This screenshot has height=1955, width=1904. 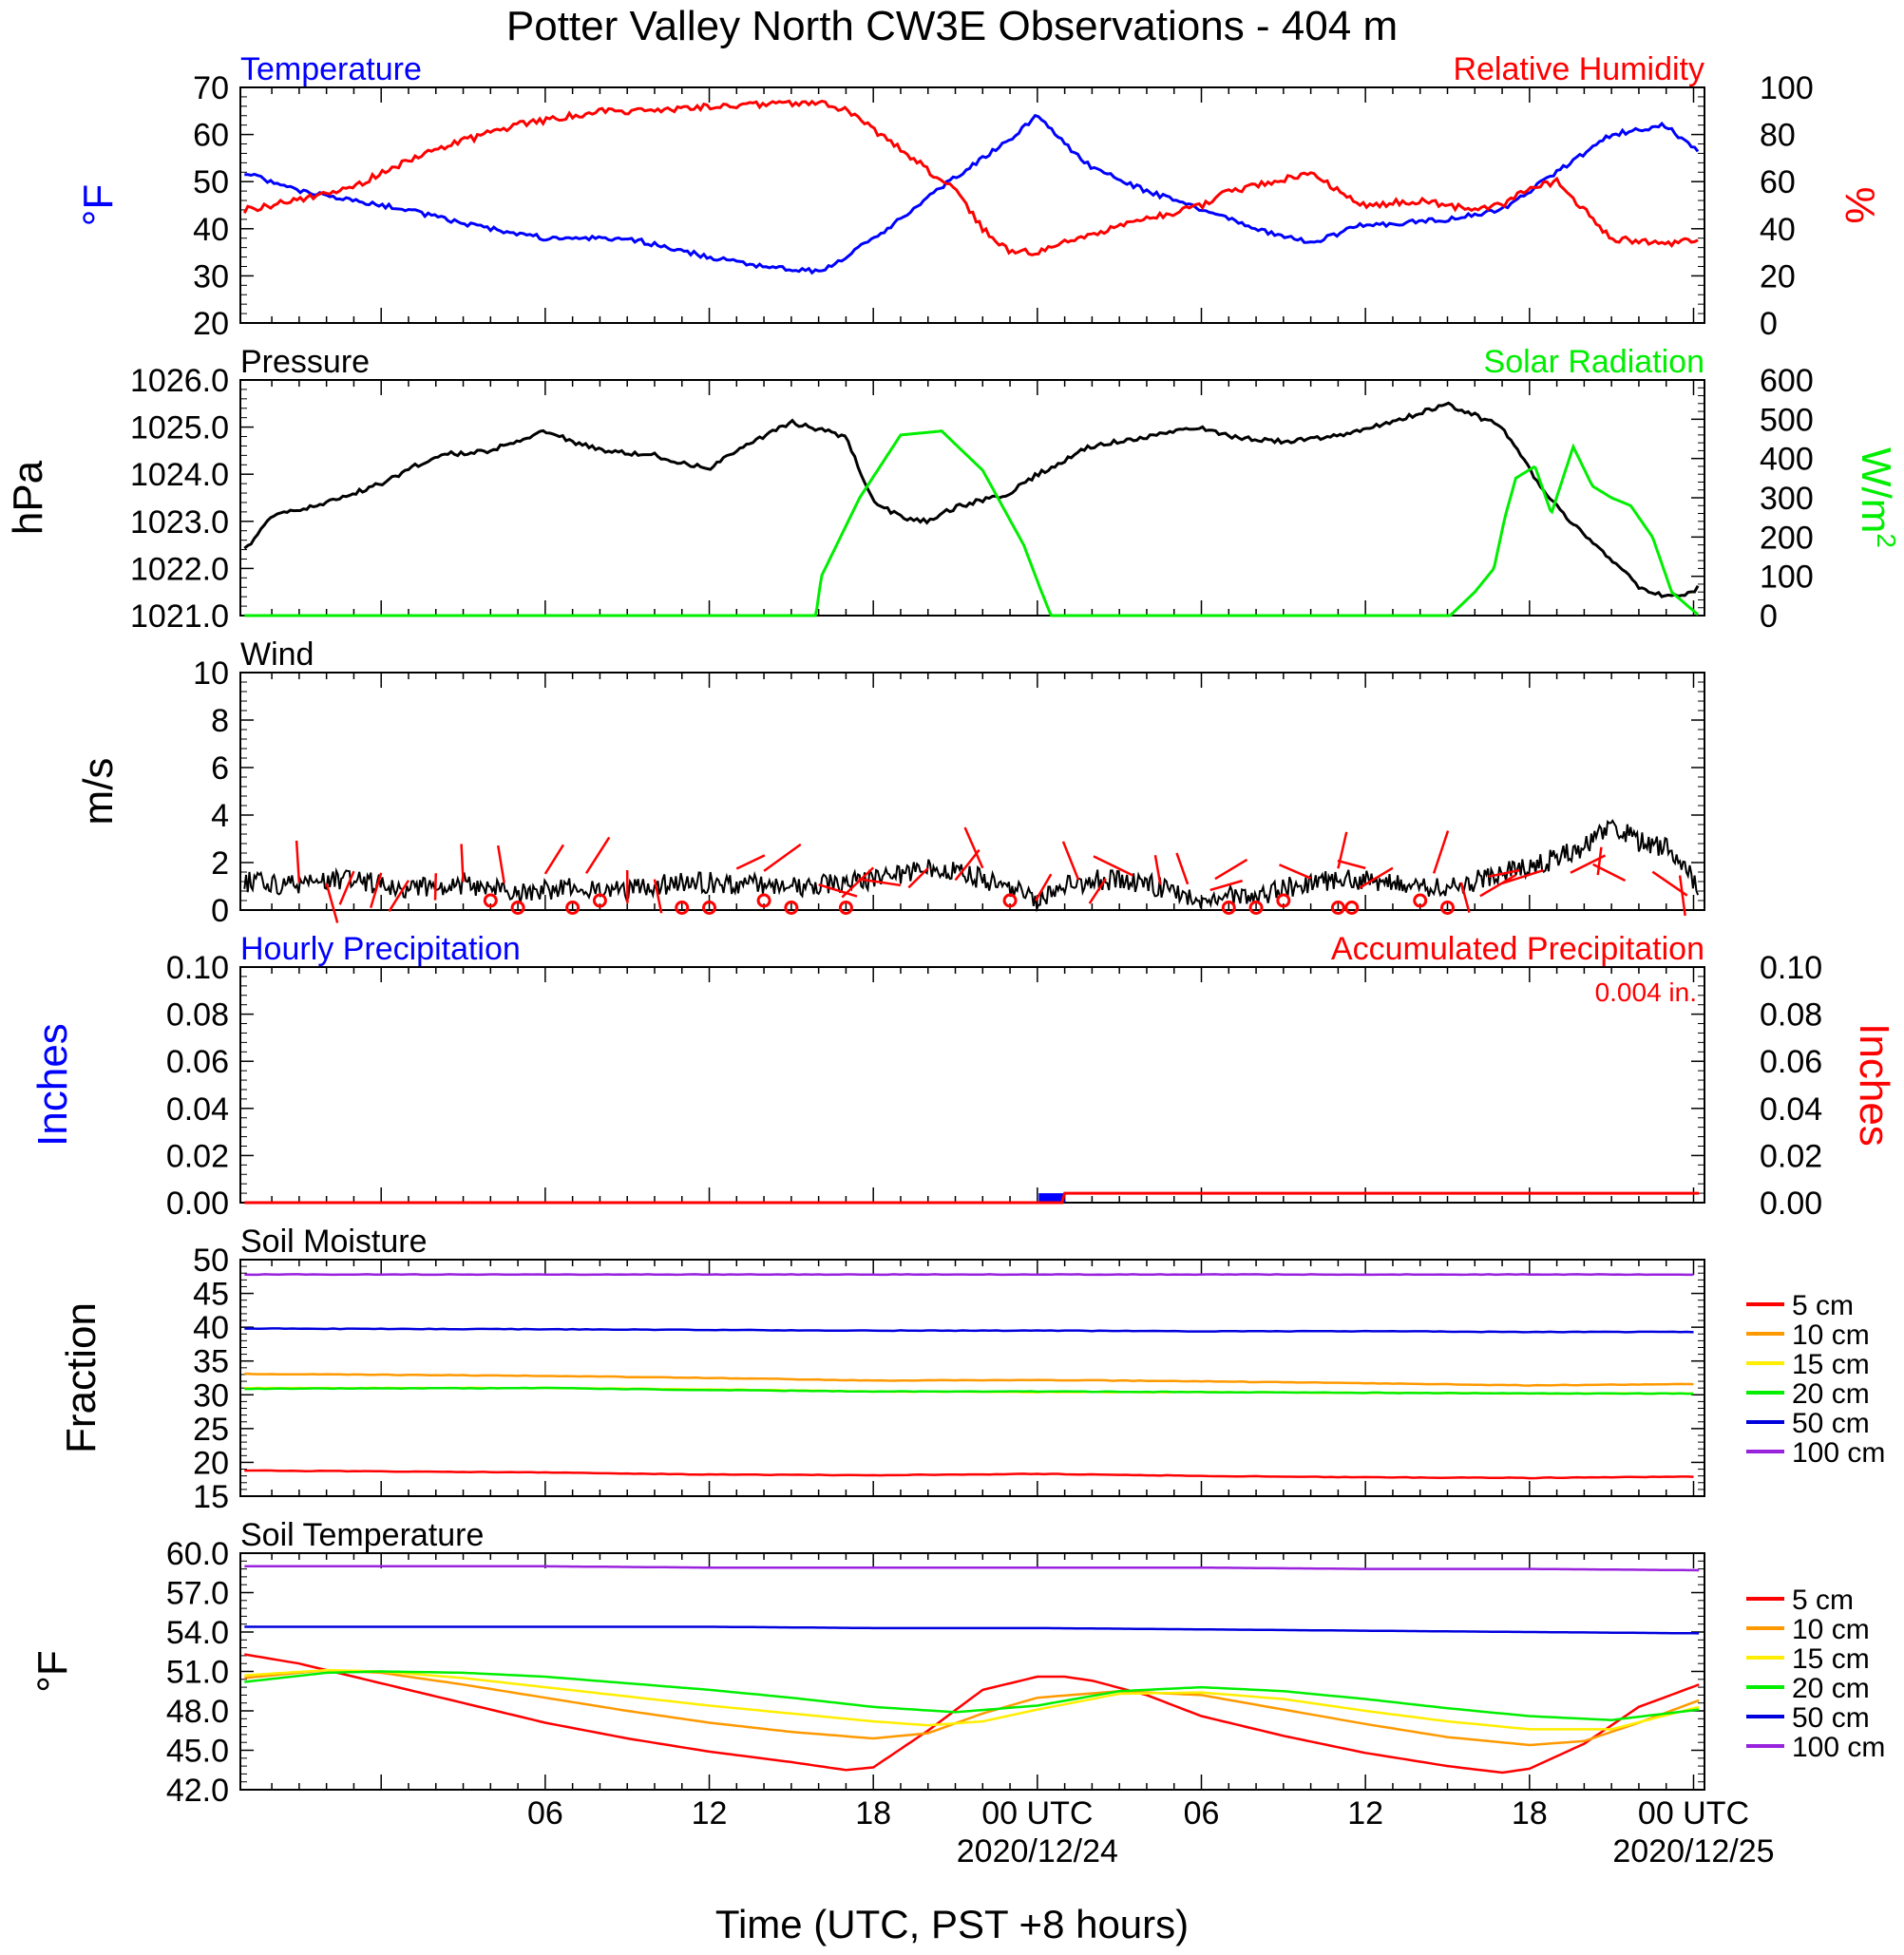 I want to click on x-date-label: 2020/12/24, so click(x=1037, y=1851).